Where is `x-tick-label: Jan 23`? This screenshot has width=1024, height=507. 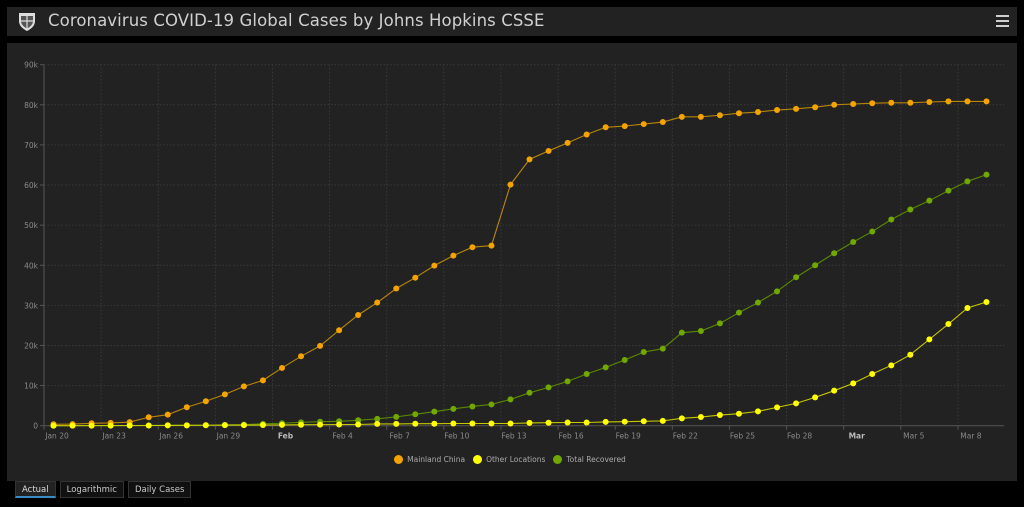 x-tick-label: Jan 23 is located at coordinates (113, 436).